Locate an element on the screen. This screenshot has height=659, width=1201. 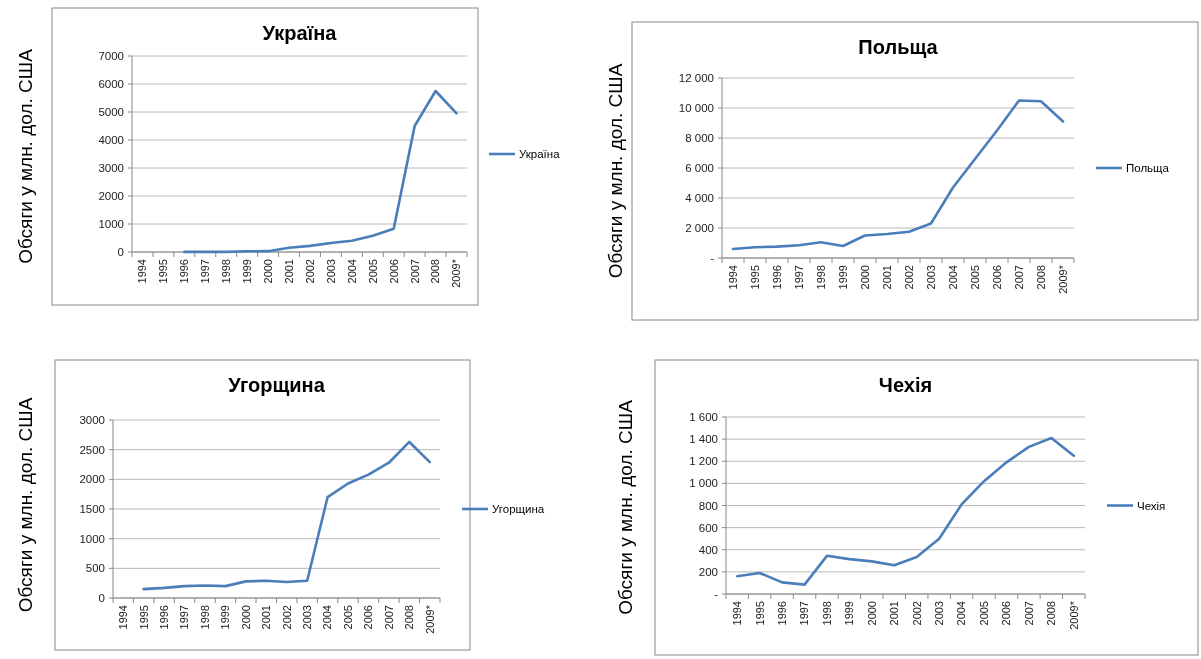
y-tick-label: 200 is located at coordinates (708, 571).